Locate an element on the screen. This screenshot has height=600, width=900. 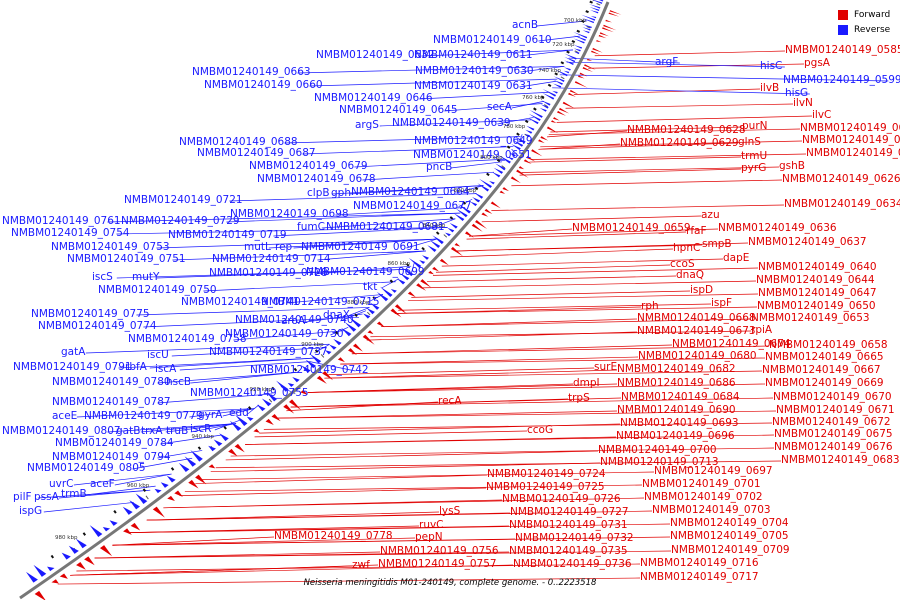
reverse-gene-label: NMBM01240149_0646 is located at coordinates (373, 98).